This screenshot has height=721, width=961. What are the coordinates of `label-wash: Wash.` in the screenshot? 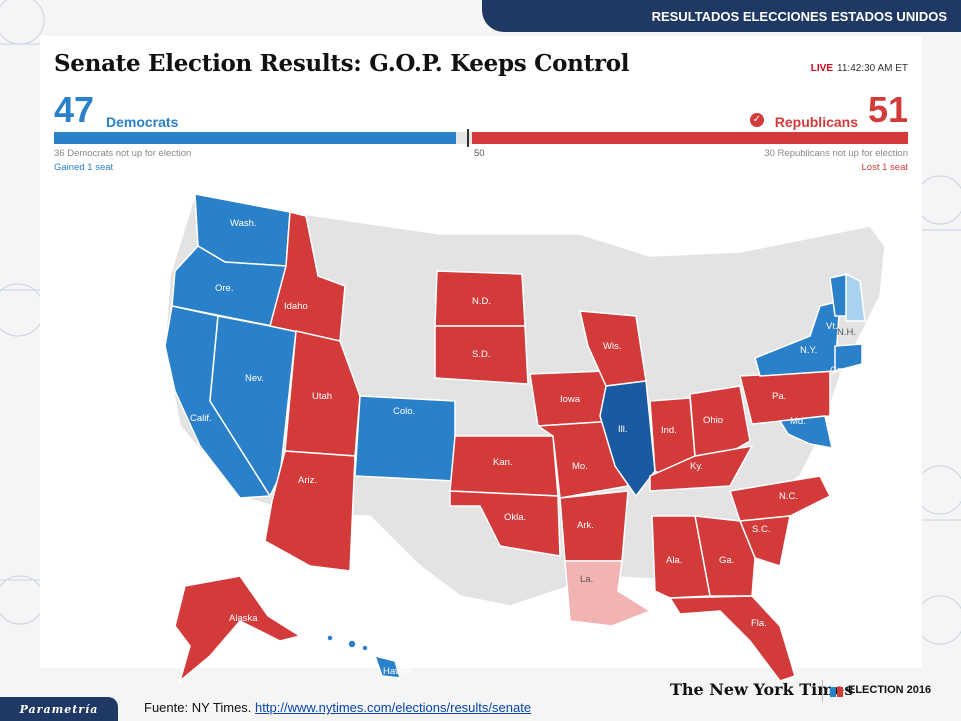 It's located at (243, 223).